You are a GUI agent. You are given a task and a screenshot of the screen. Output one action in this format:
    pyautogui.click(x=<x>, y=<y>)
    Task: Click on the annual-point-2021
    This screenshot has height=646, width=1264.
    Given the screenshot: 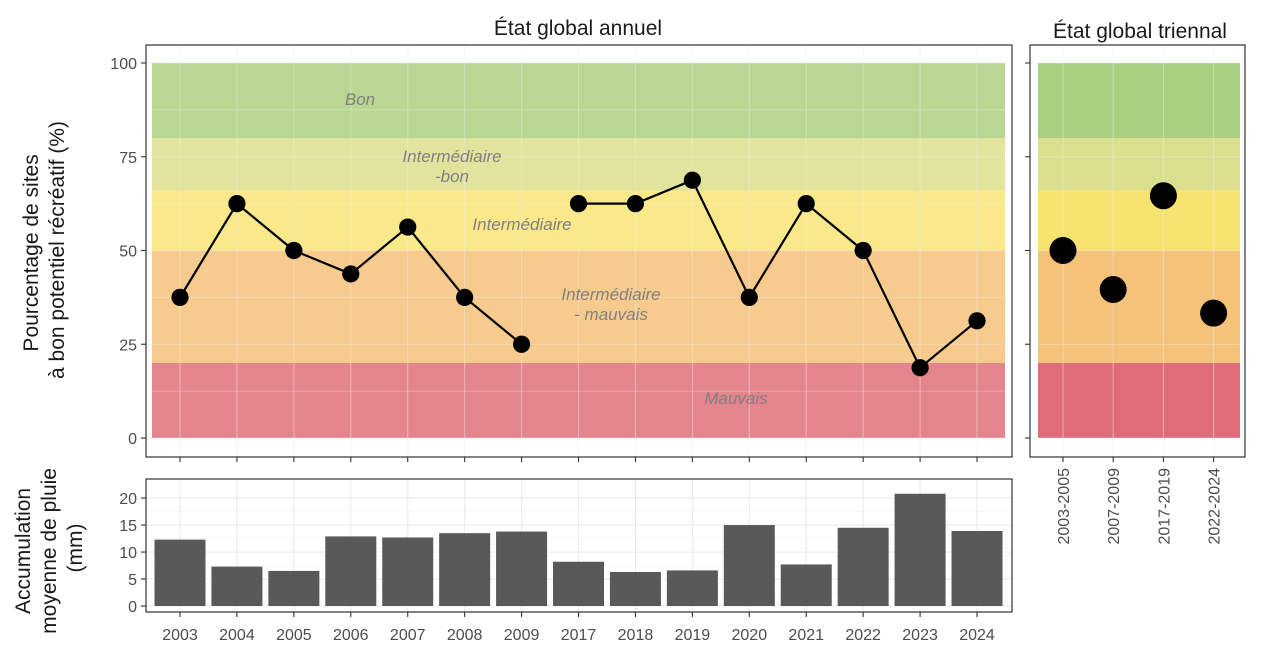 What is the action you would take?
    pyautogui.click(x=806, y=204)
    